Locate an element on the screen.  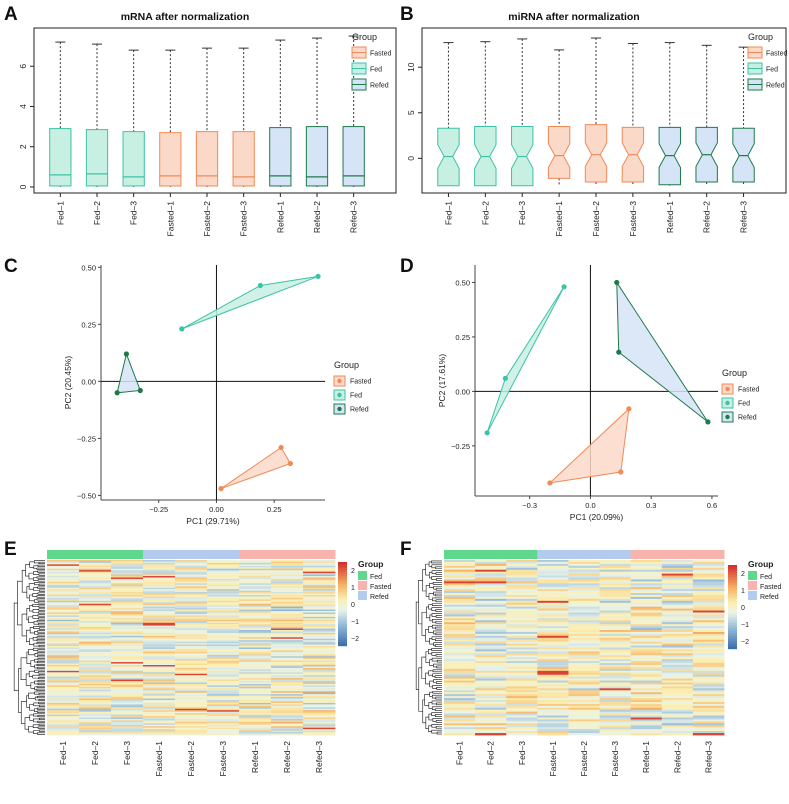
x-tick-label: 0.25 is located at coordinates (274, 509).